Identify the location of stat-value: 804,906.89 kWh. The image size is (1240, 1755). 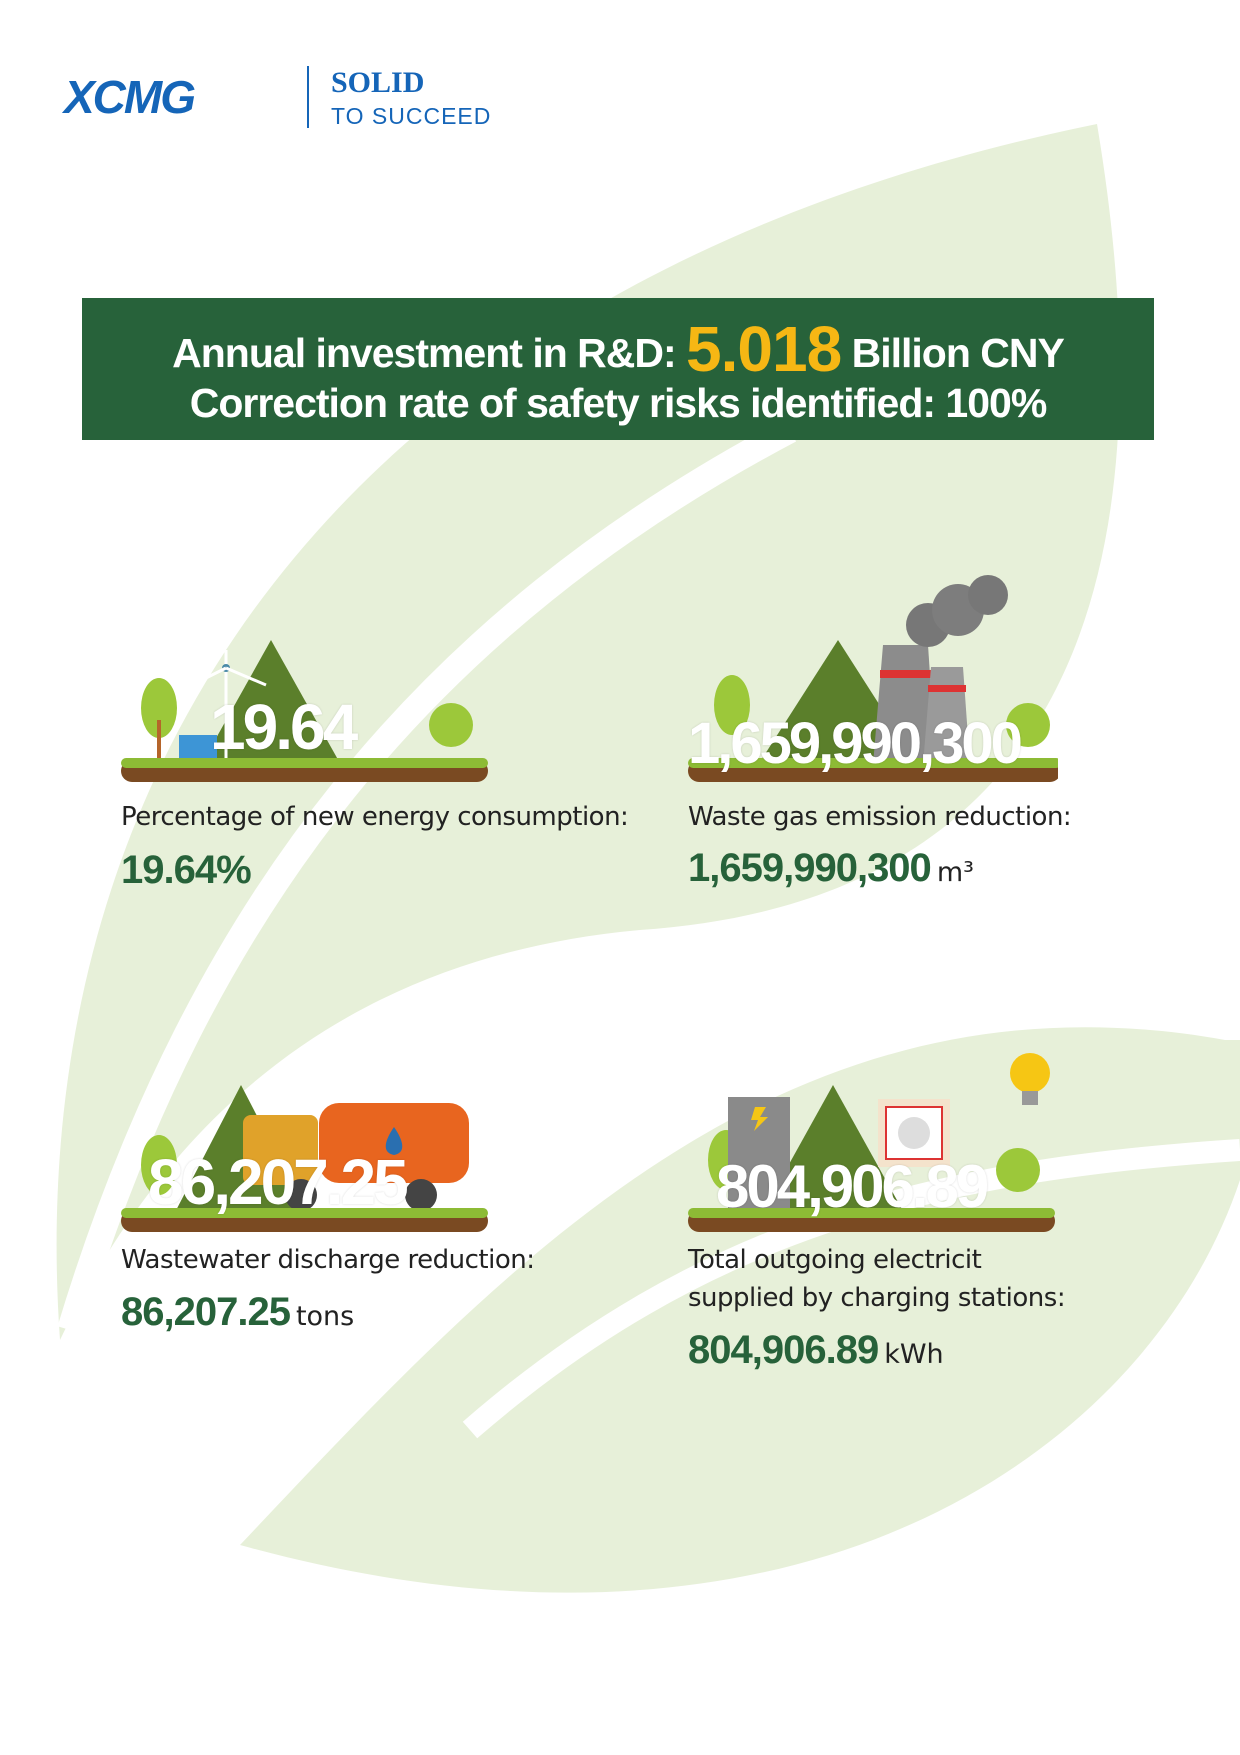
(816, 1350).